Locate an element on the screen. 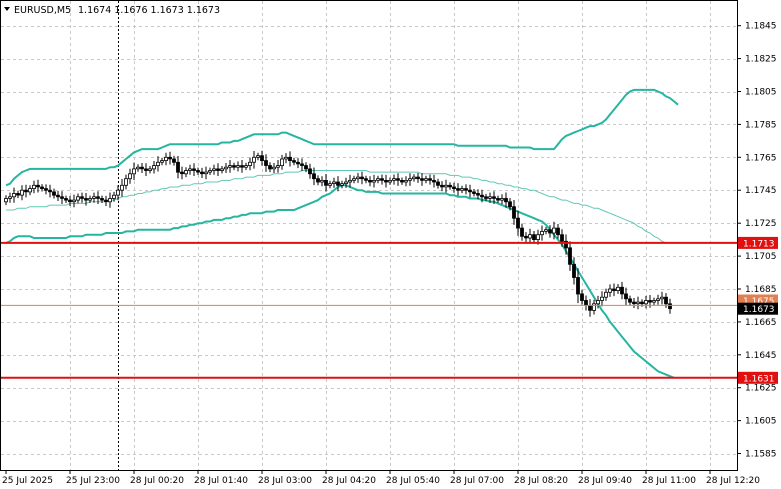  y-tick-label-0: 1.1845 is located at coordinates (761, 27).